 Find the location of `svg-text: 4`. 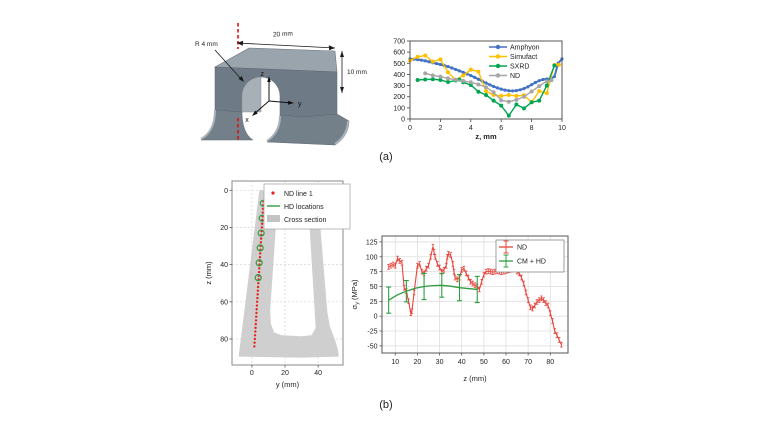

svg-text: 4 is located at coordinates (471, 128).